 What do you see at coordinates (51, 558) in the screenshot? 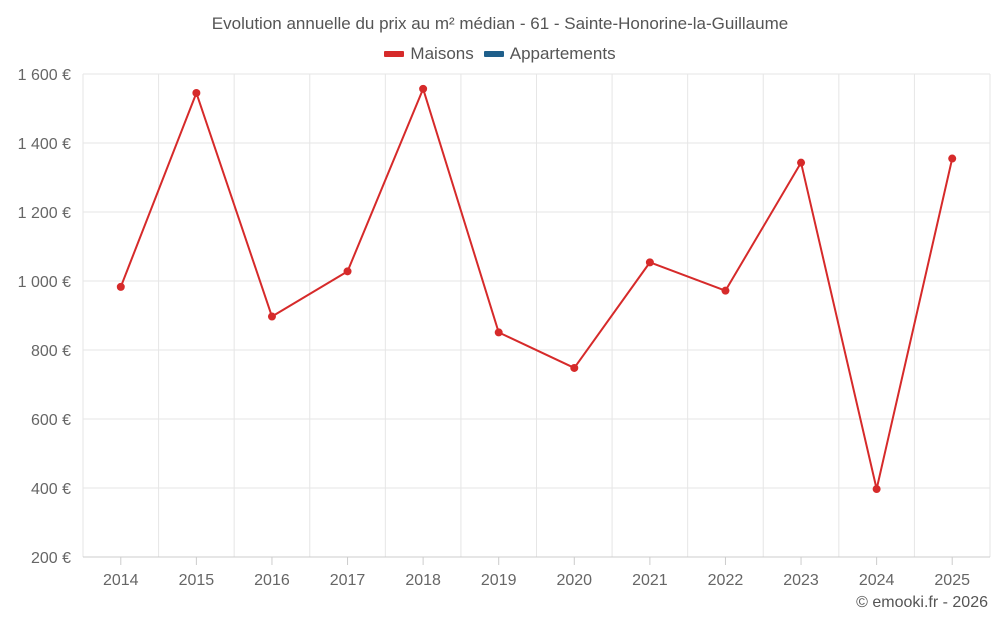
I see `y-tick-label: 200 €` at bounding box center [51, 558].